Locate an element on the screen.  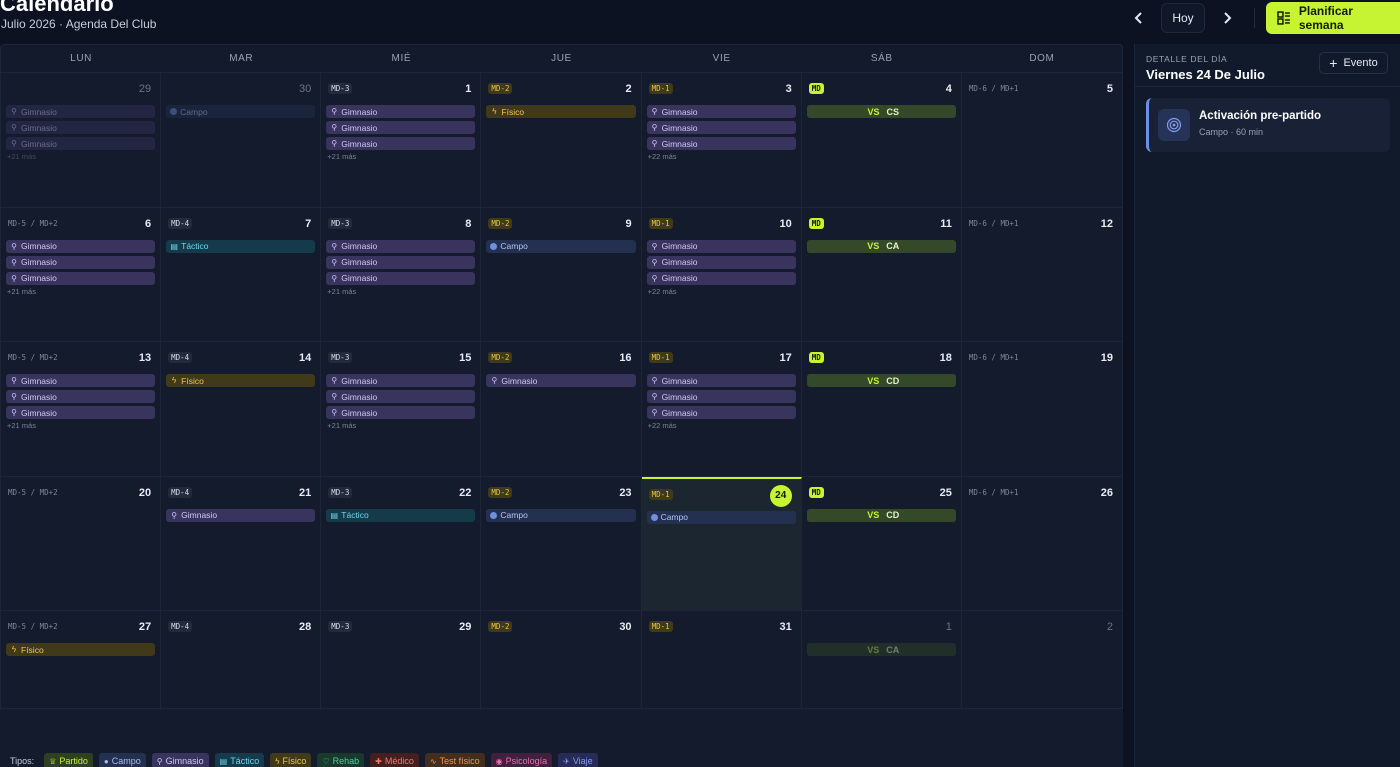
legend-chip-tactico: ▤ Táctico is located at coordinates (239, 760).